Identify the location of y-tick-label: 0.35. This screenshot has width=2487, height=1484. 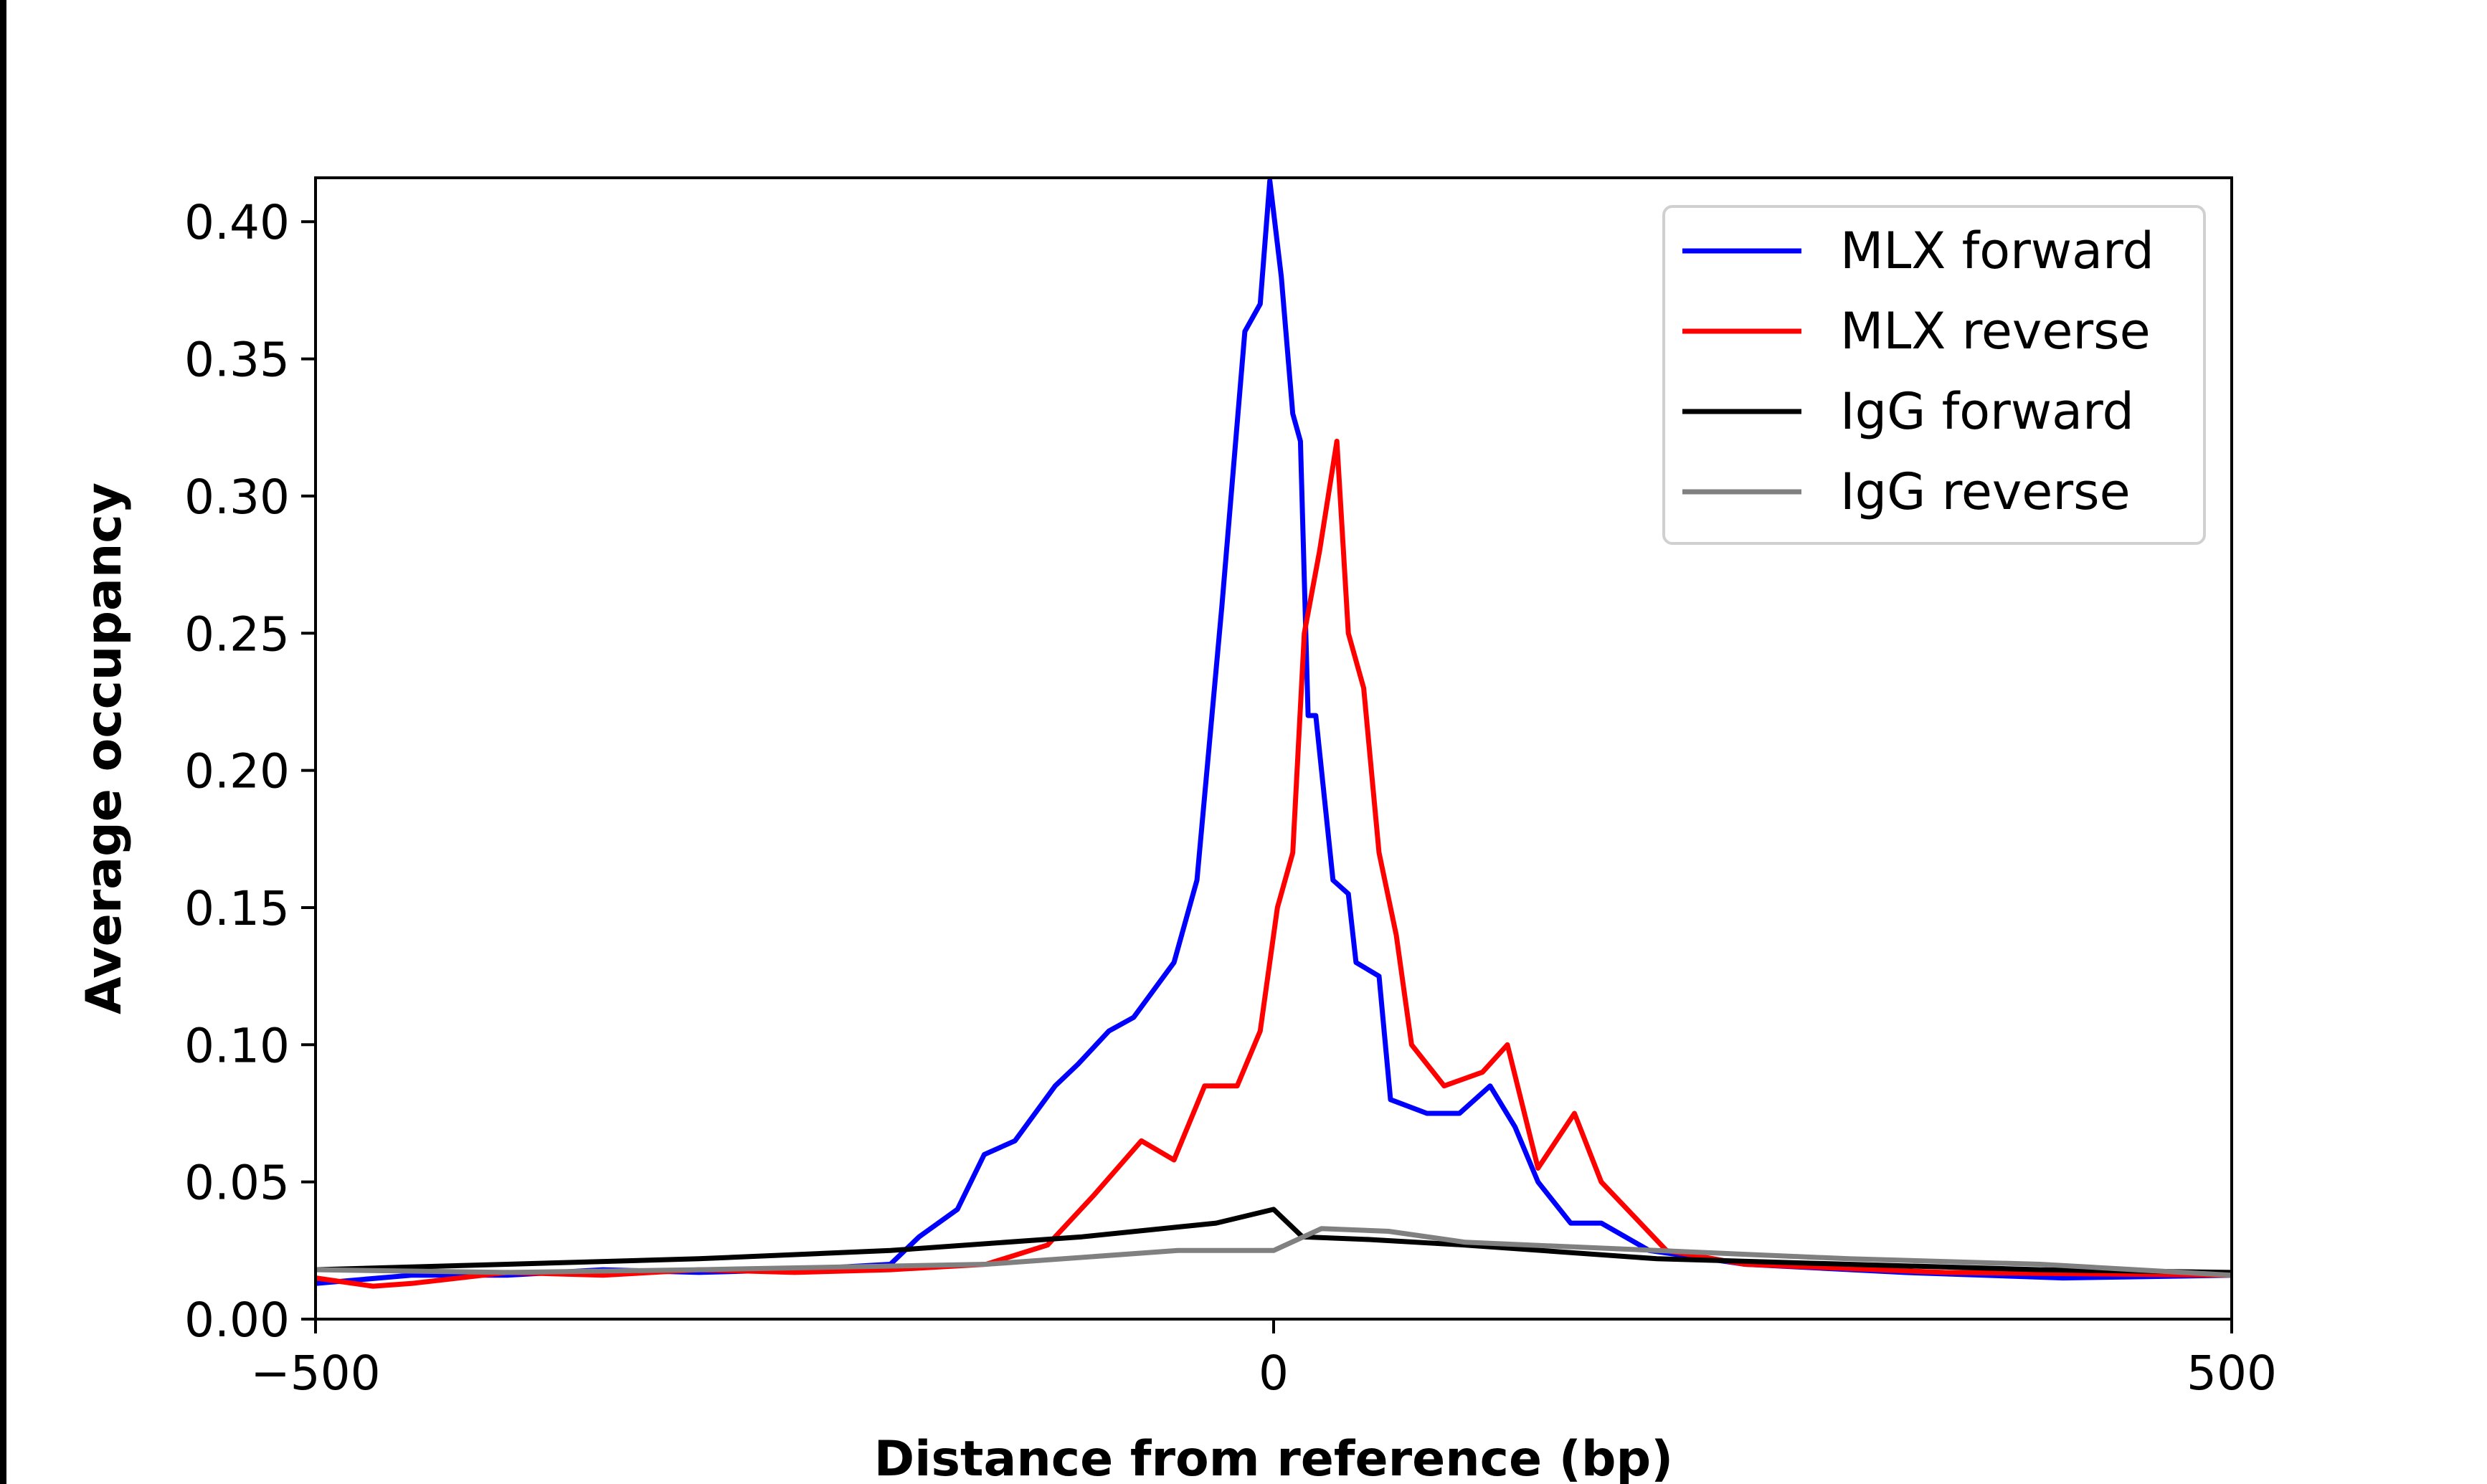
(237, 361).